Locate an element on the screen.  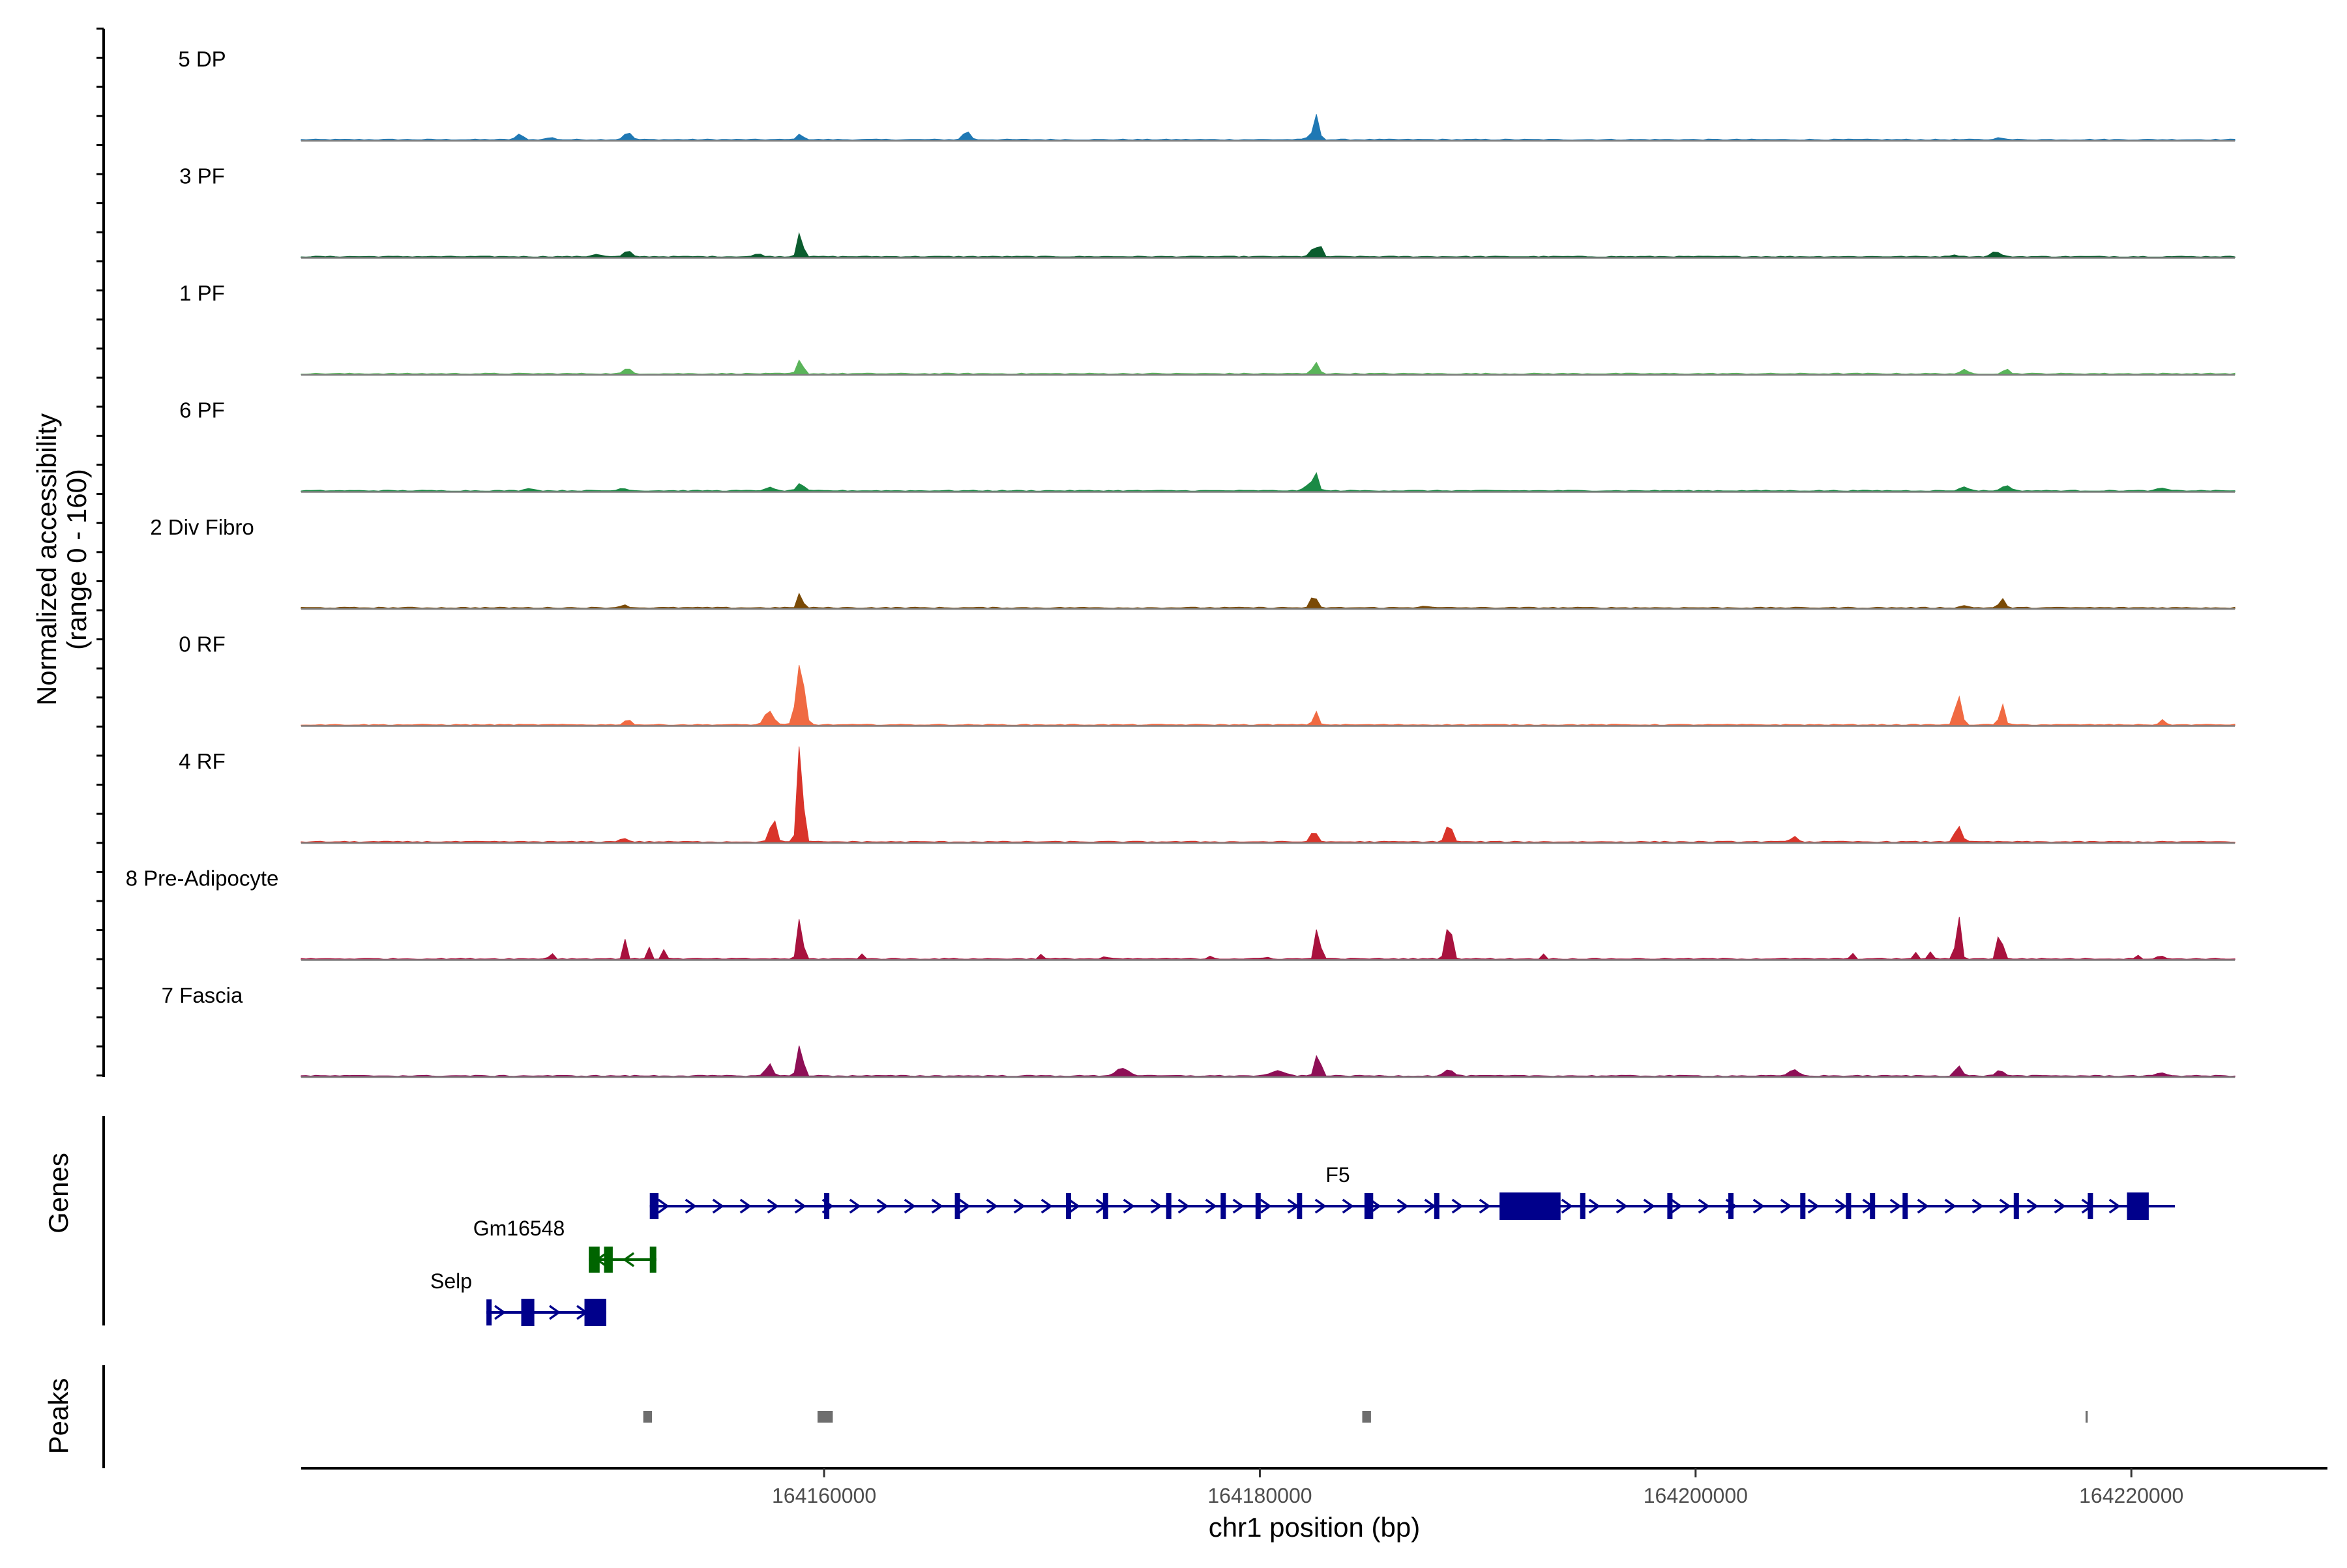
track-0-rf: 0 RF is located at coordinates (1207, 680).